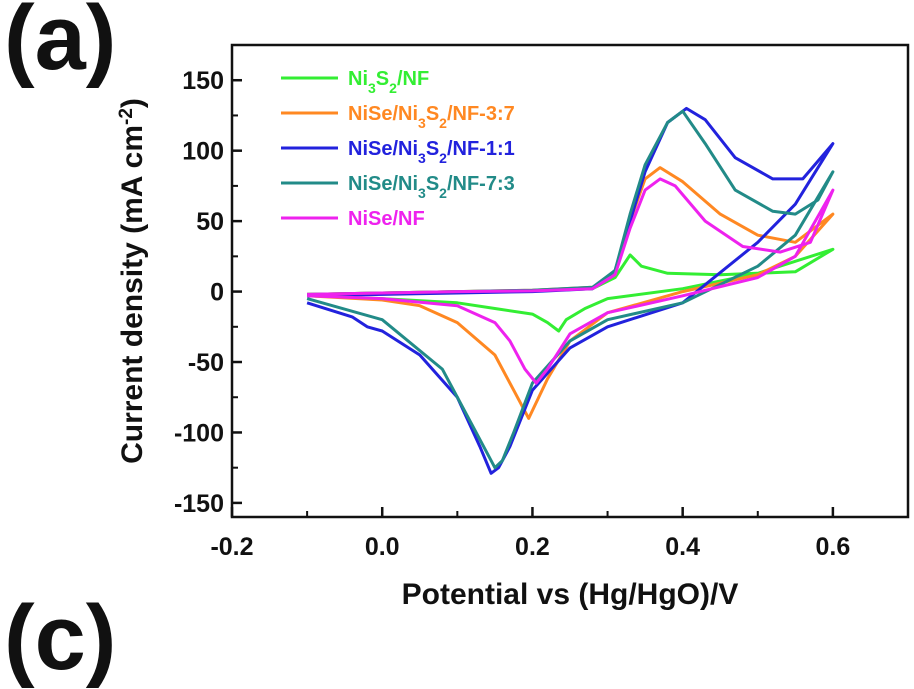  Describe the element at coordinates (413, 79) in the screenshot. I see `legend-text-part: /NF` at that location.